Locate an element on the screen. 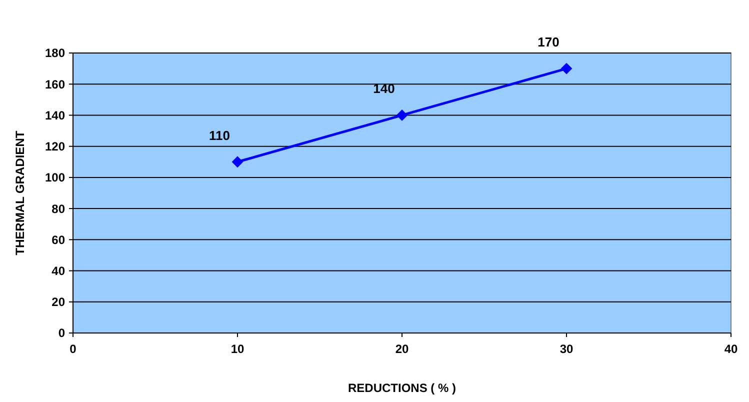  y-axis-title: THERMAL GRADIENT is located at coordinates (20, 193).